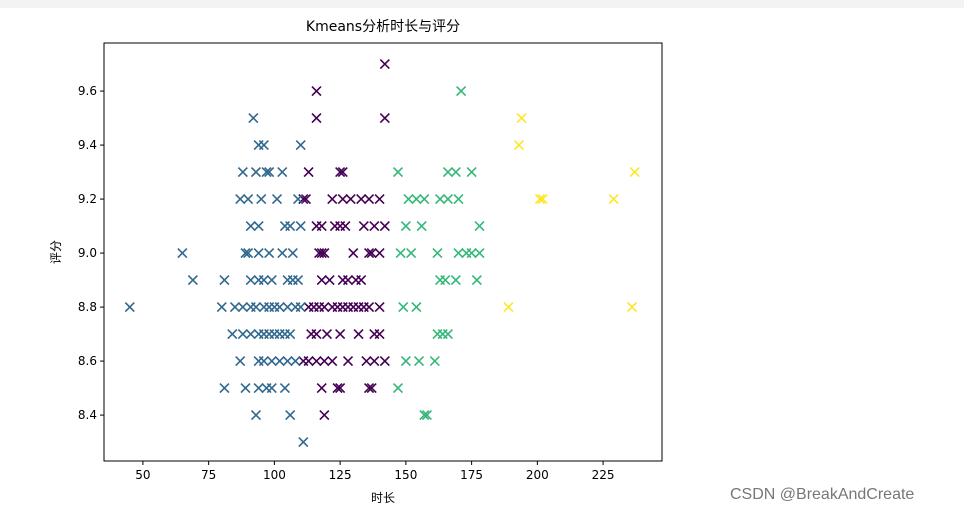 This screenshot has height=514, width=964. What do you see at coordinates (471, 475) in the screenshot?
I see `x-tick-label: 175` at bounding box center [471, 475].